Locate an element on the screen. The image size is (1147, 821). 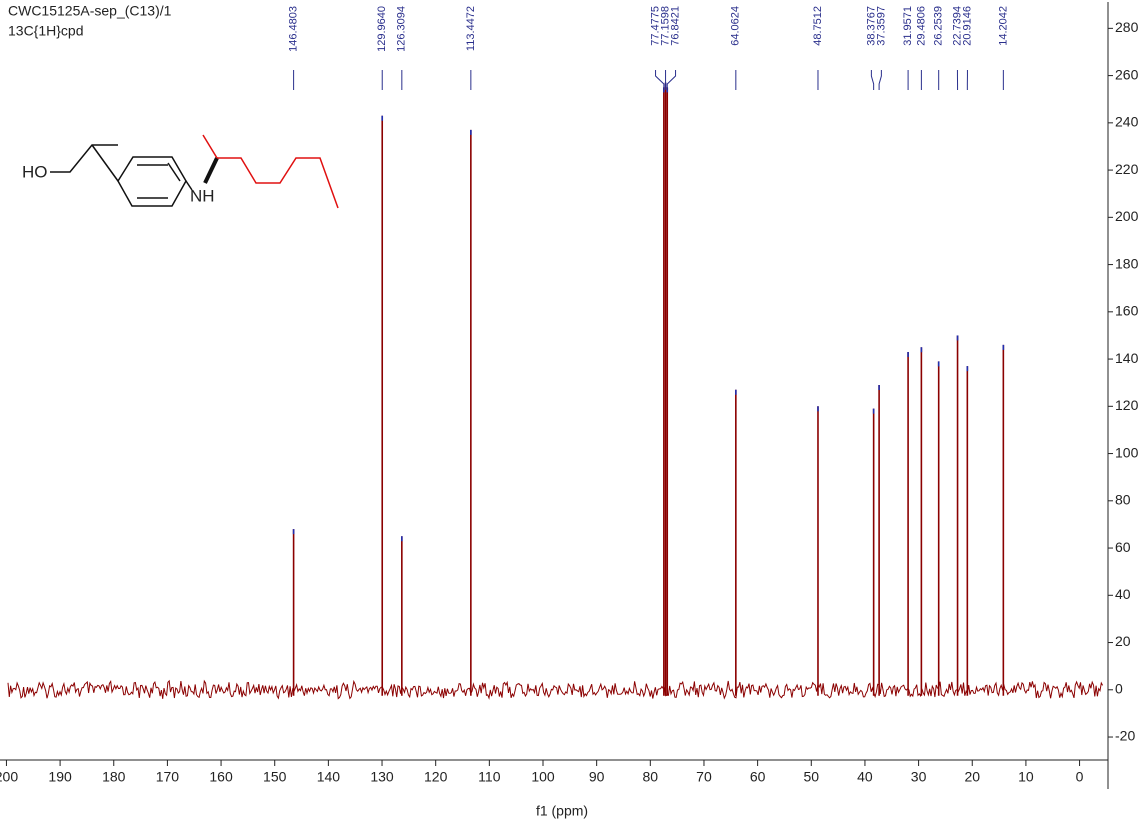
ring is located at coordinates (152, 181).